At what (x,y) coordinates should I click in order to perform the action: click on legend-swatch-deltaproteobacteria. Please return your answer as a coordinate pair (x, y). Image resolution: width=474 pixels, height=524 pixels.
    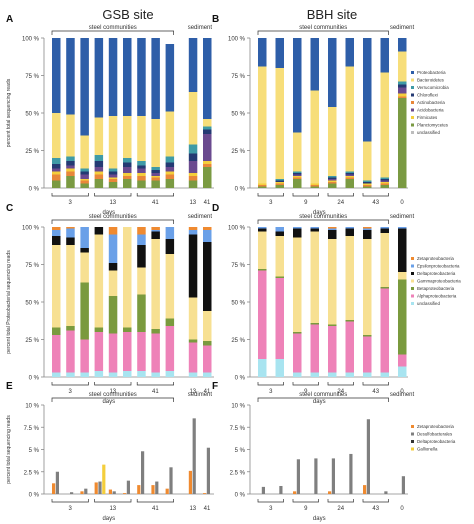
    Looking at the image, I should click on (412, 273).